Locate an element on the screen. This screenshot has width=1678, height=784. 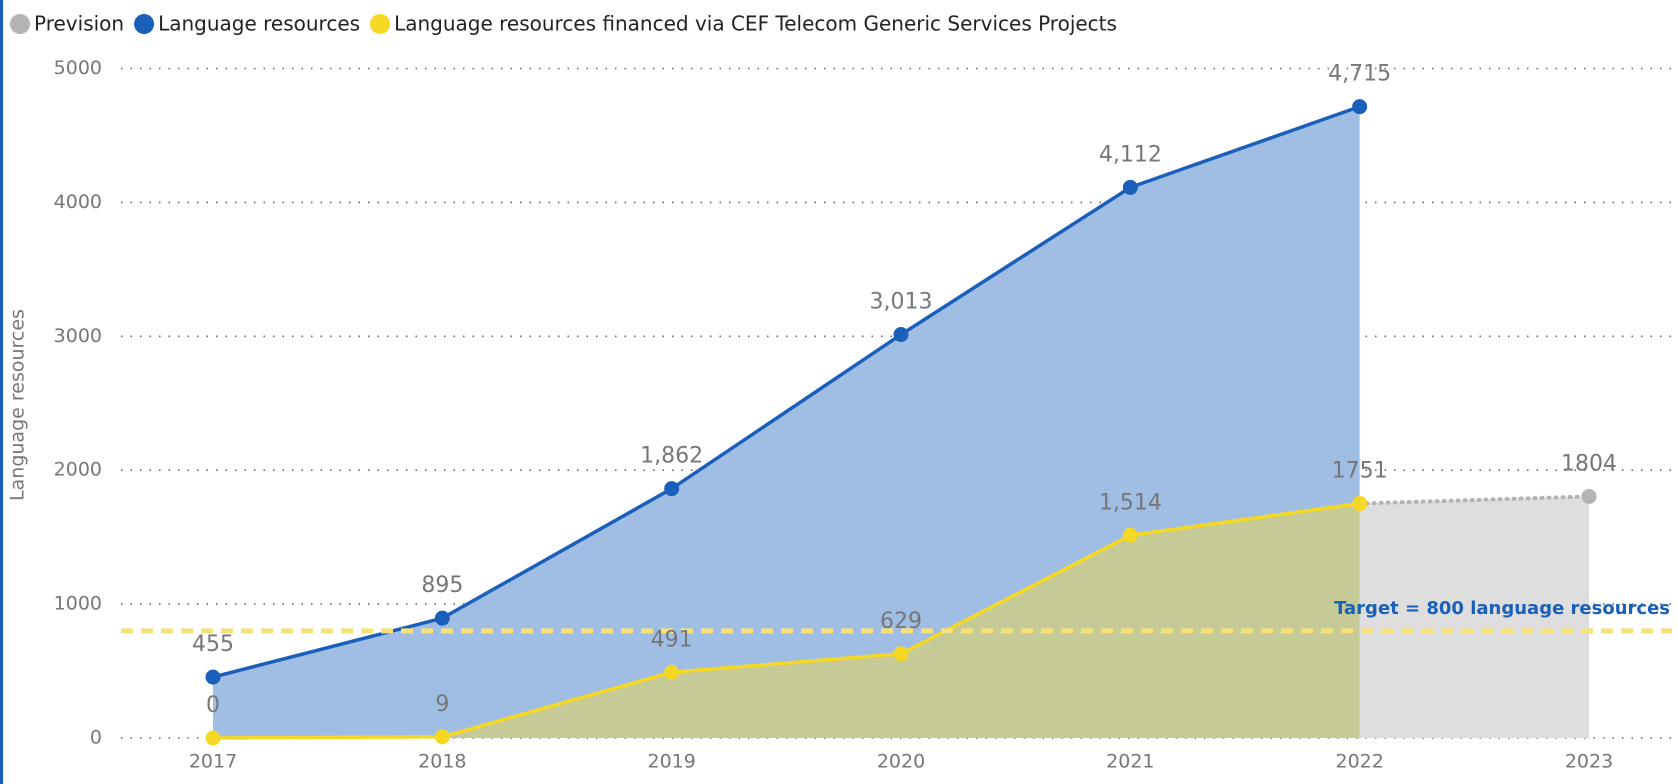
x-tick-label: 2023 is located at coordinates (1589, 762).